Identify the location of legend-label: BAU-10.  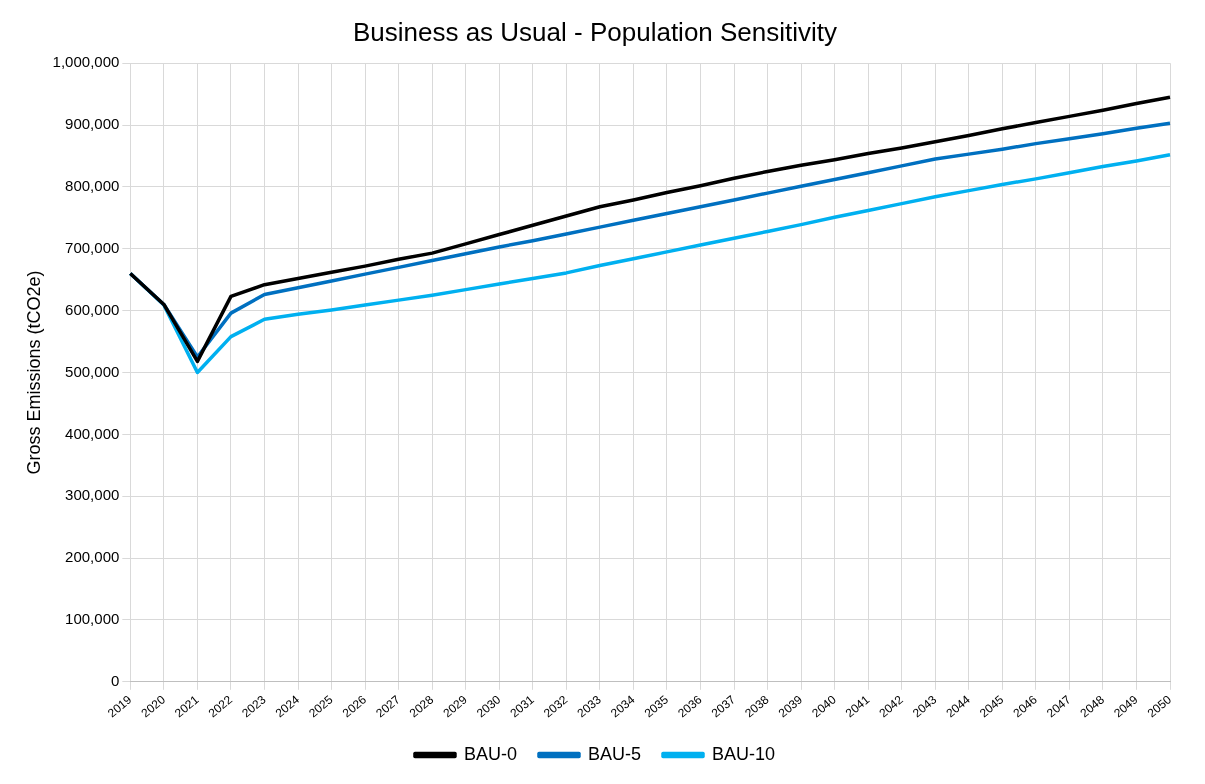
(744, 753).